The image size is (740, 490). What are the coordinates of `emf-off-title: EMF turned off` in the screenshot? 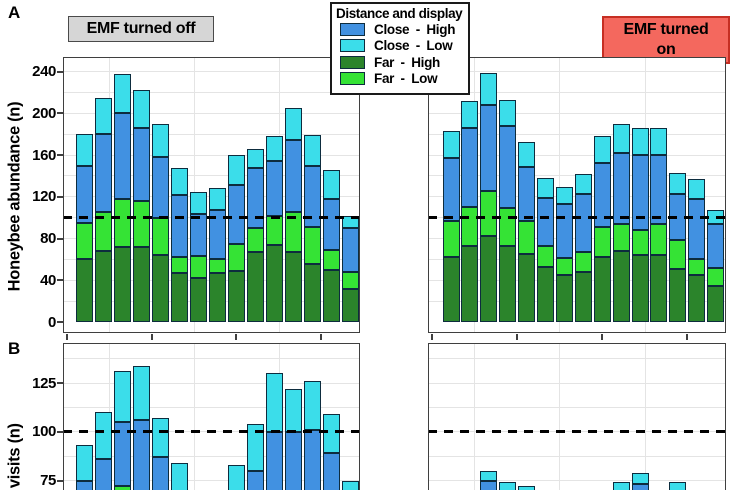 It's located at (141, 29).